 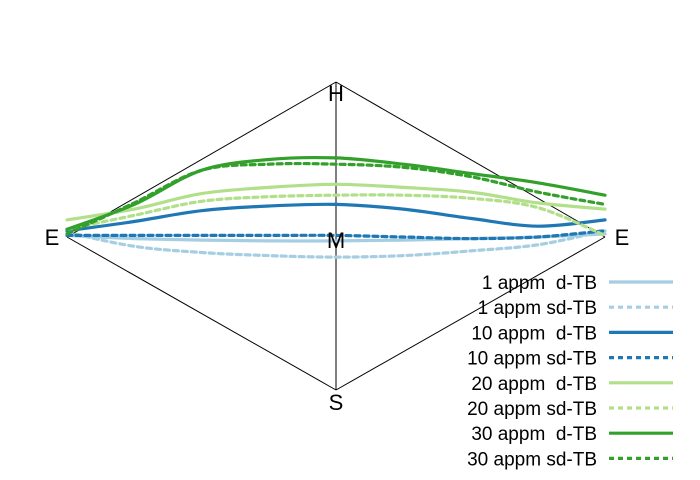 I want to click on frame-edge-left-top, so click(x=201, y=159).